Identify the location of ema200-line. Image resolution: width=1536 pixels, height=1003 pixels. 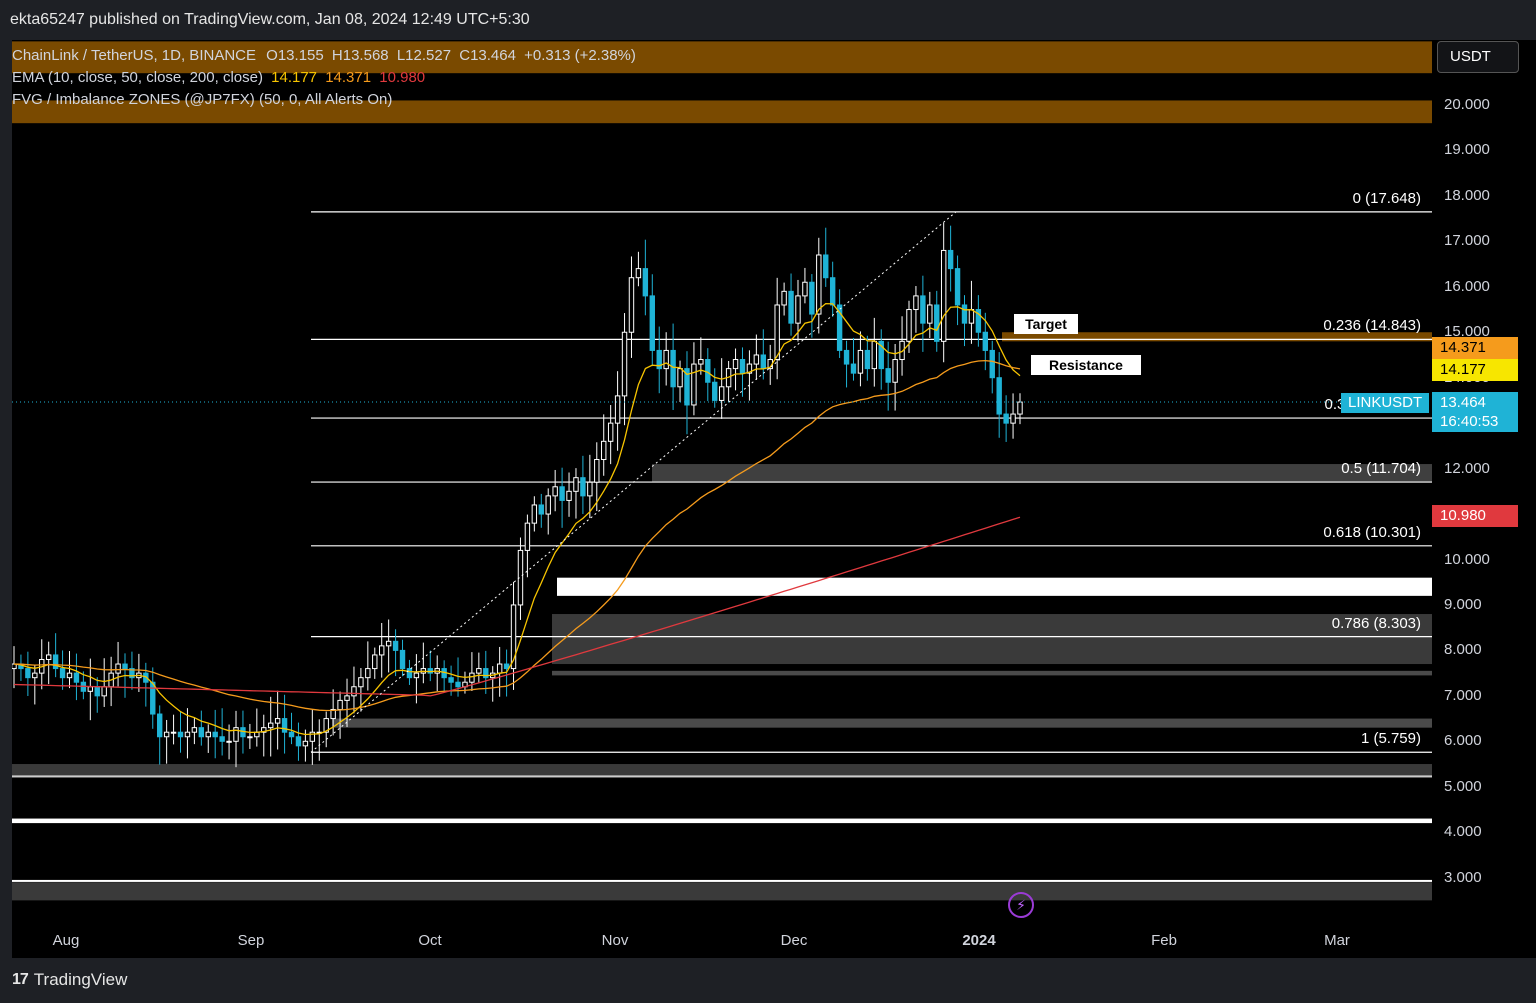
(517, 606).